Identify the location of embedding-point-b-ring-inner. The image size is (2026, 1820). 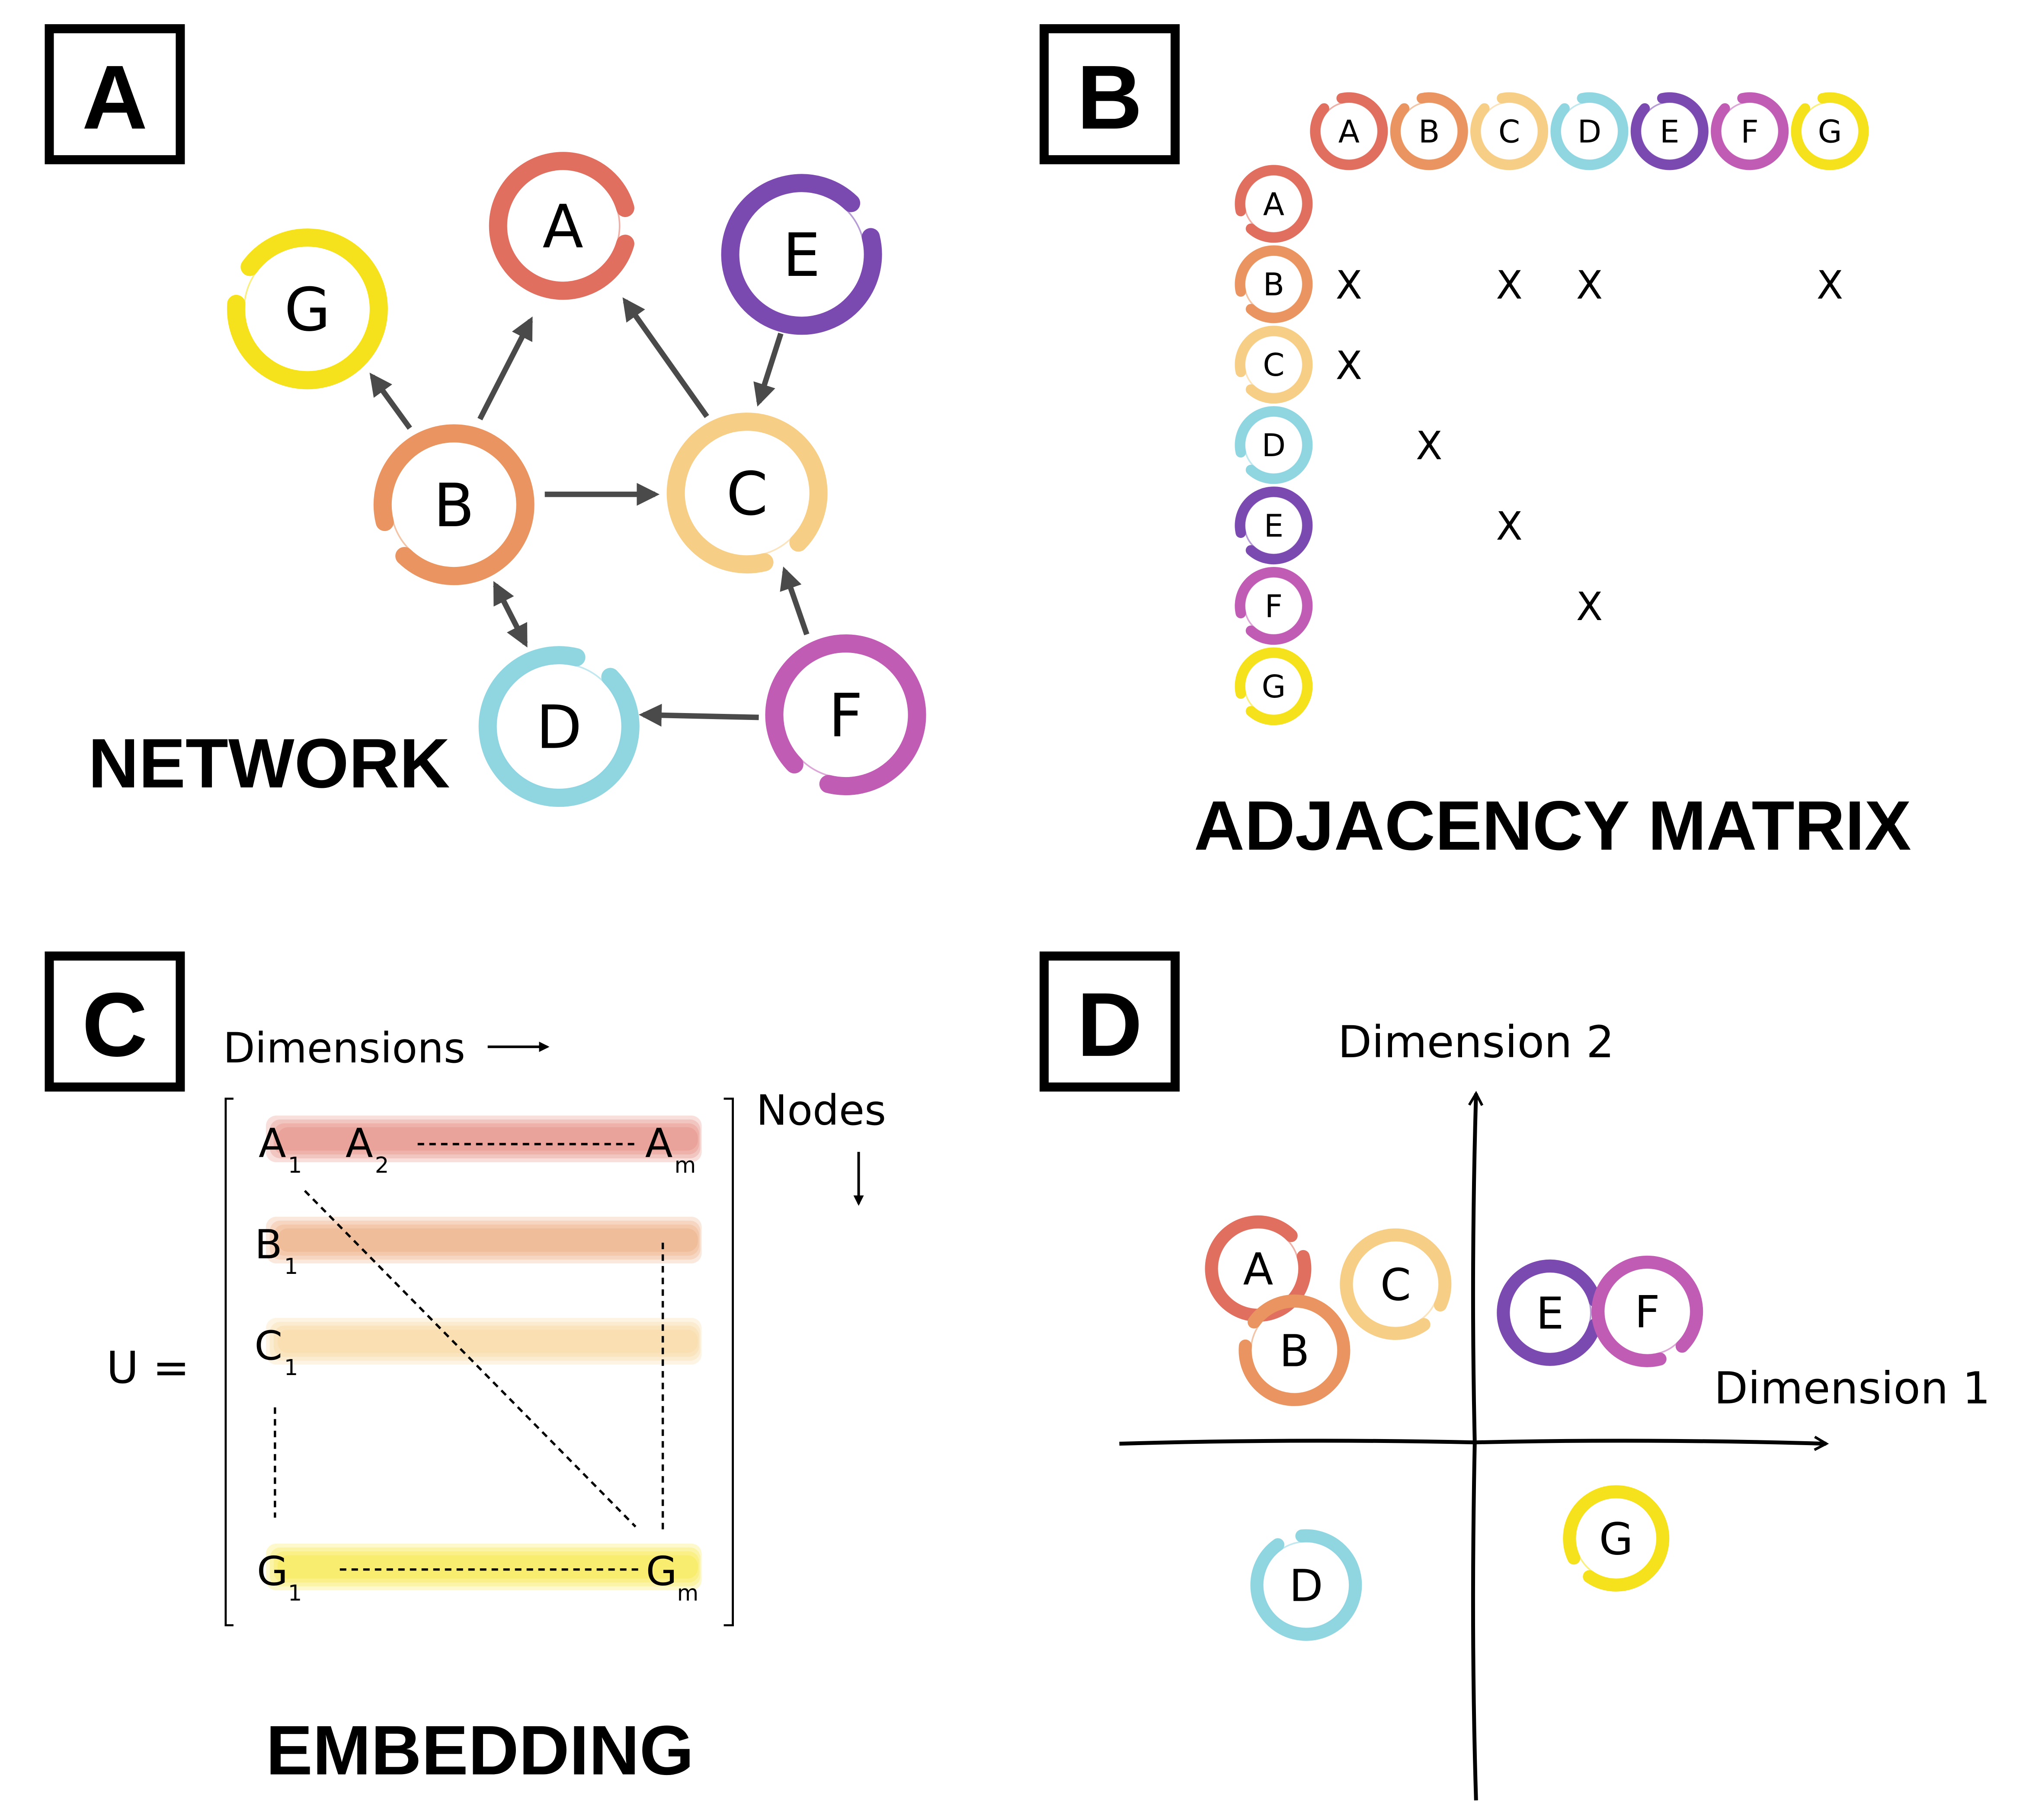
(1294, 1351).